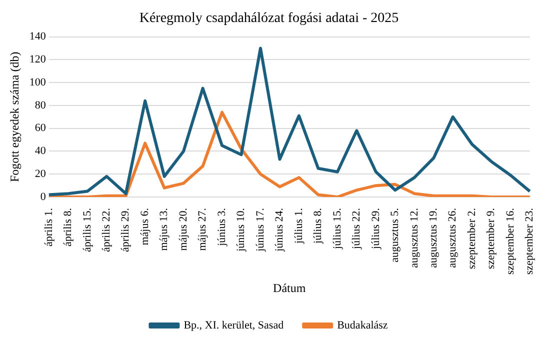 The height and width of the screenshot is (345, 546). I want to click on x-tick-label: május 20., so click(183, 229).